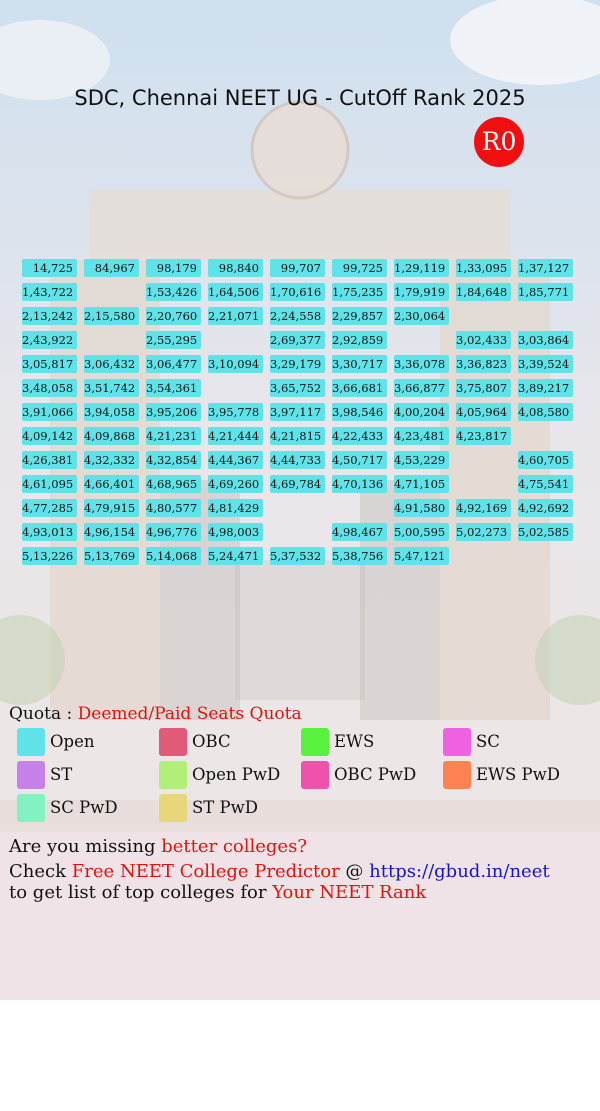 This screenshot has width=600, height=1111. What do you see at coordinates (49, 460) in the screenshot?
I see `rank-cell: 4,26,381` at bounding box center [49, 460].